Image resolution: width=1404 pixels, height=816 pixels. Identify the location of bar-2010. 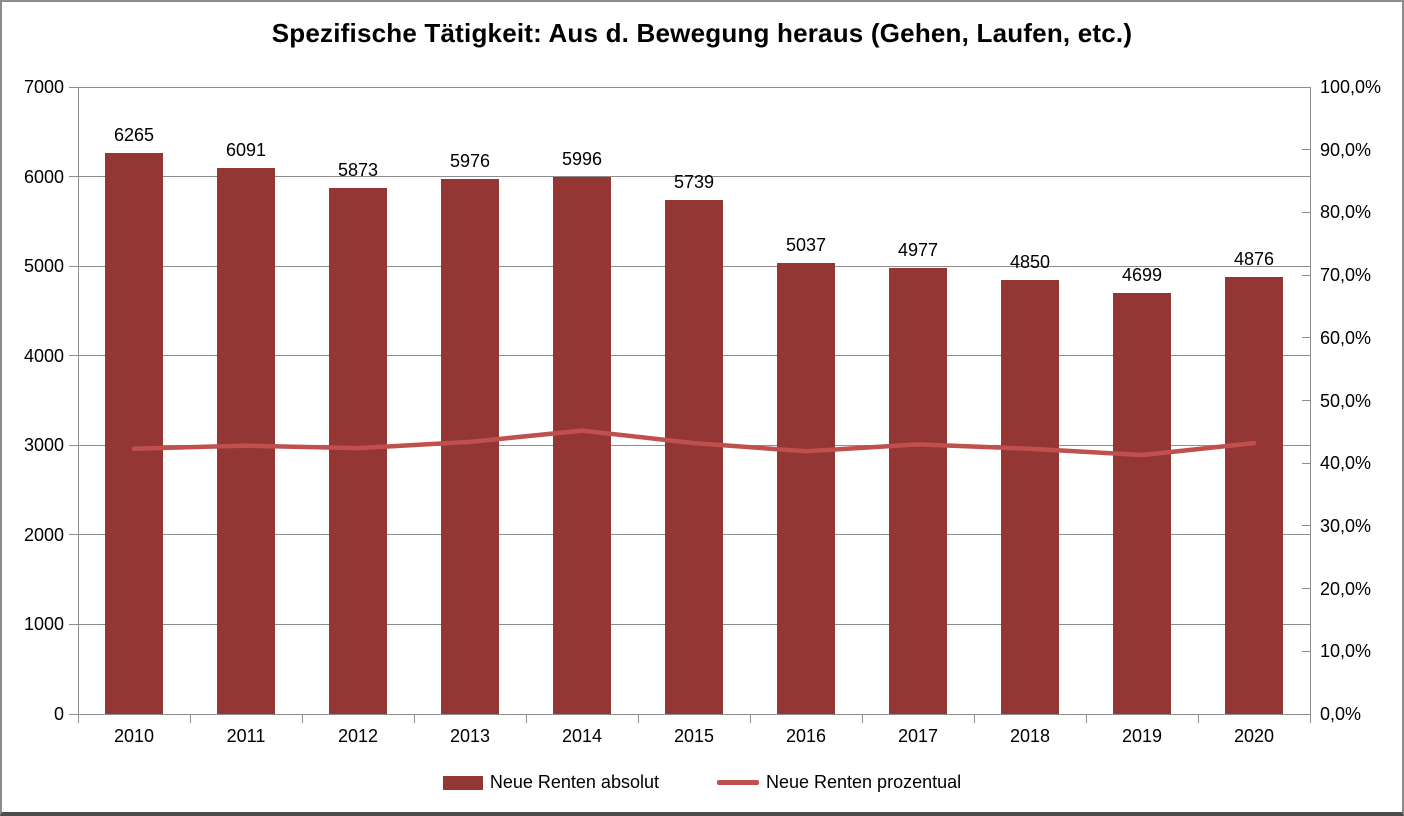
(134, 433).